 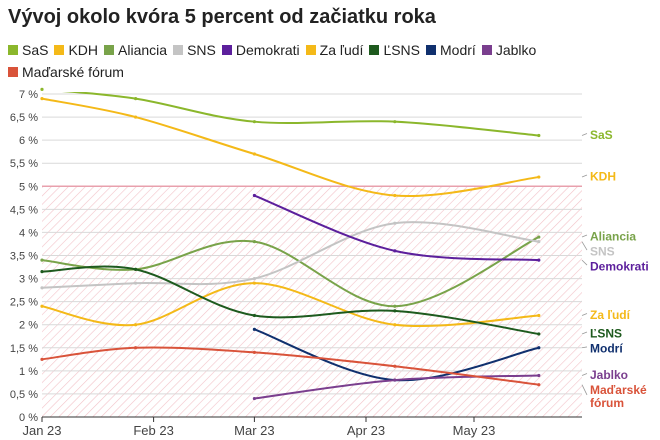 I want to click on y-tick-label: 5,5 %, so click(x=24, y=164).